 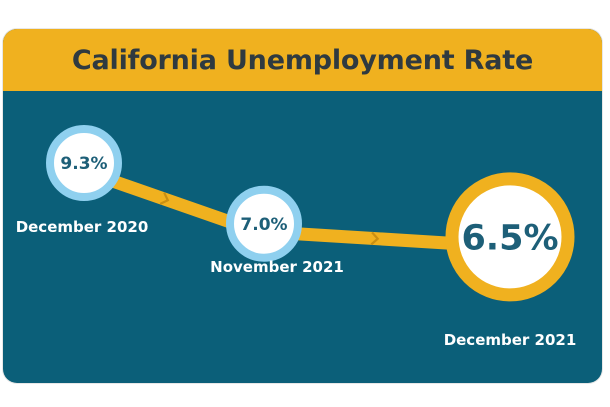 What do you see at coordinates (510, 340) in the screenshot?
I see `category-label: December 2021` at bounding box center [510, 340].